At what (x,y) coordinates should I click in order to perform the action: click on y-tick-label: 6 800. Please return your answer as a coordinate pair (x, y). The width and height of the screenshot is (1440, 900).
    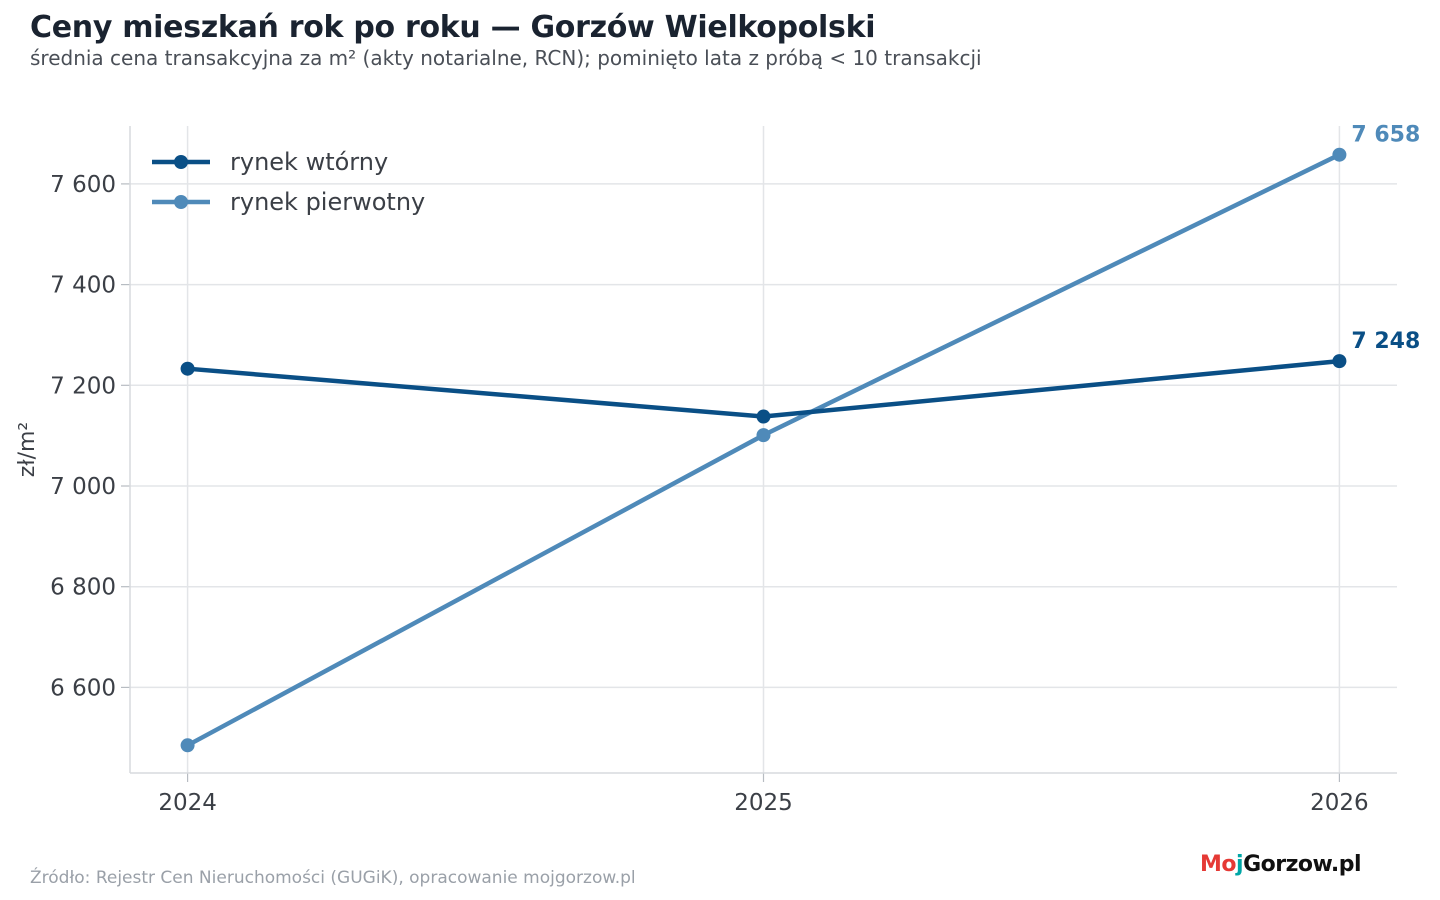
    Looking at the image, I should click on (83, 588).